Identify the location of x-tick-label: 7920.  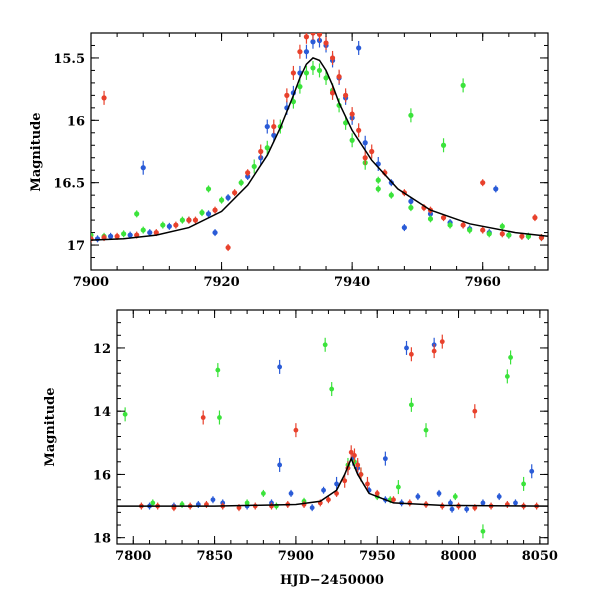
(221, 282).